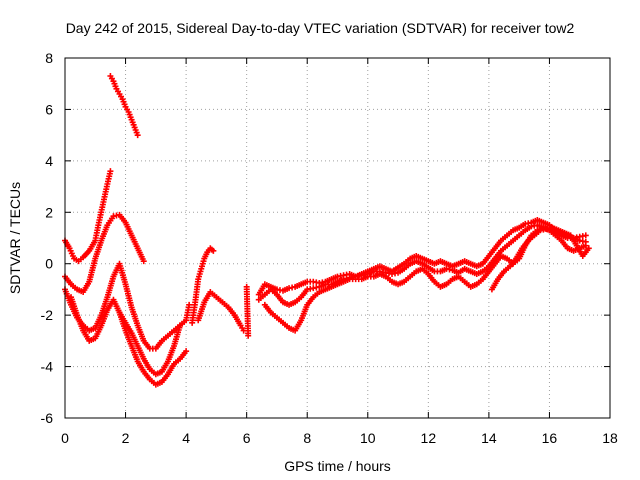 The image size is (640, 480). What do you see at coordinates (337, 466) in the screenshot?
I see `x-axis-title: GPS time / hours` at bounding box center [337, 466].